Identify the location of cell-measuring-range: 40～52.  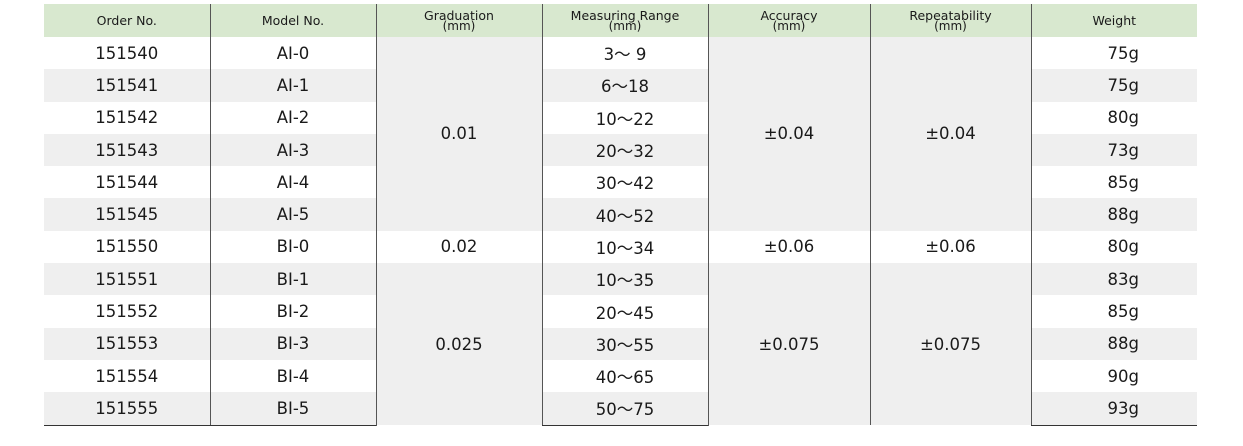
(624, 214).